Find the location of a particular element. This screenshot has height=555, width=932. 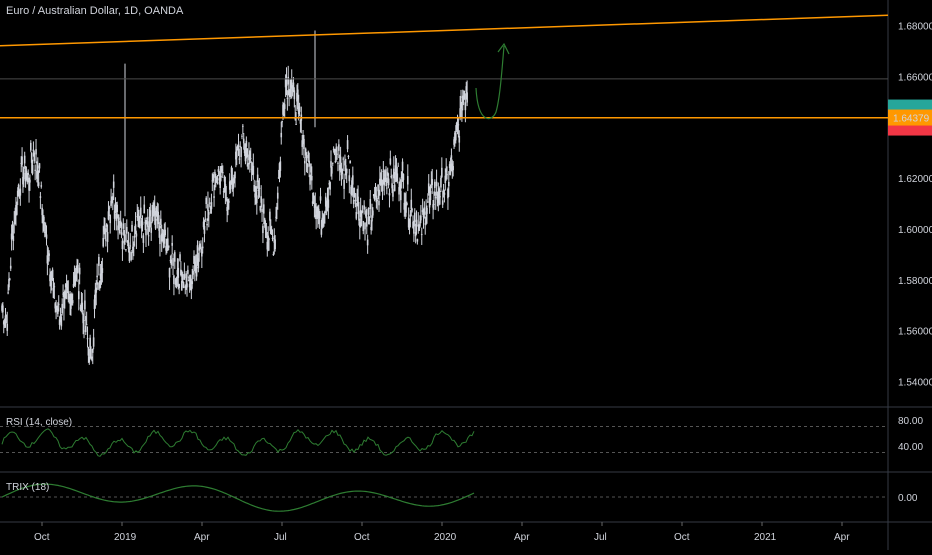

trix-pane: 0.00 is located at coordinates (459, 497).